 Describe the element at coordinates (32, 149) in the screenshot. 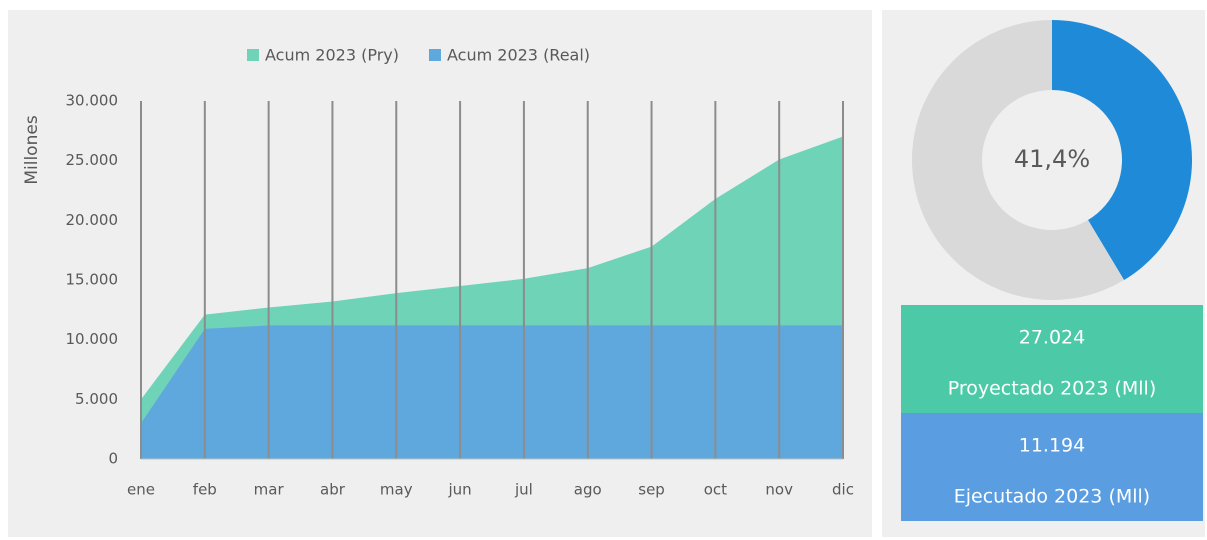

I see `y-axis-label: Millones` at that location.